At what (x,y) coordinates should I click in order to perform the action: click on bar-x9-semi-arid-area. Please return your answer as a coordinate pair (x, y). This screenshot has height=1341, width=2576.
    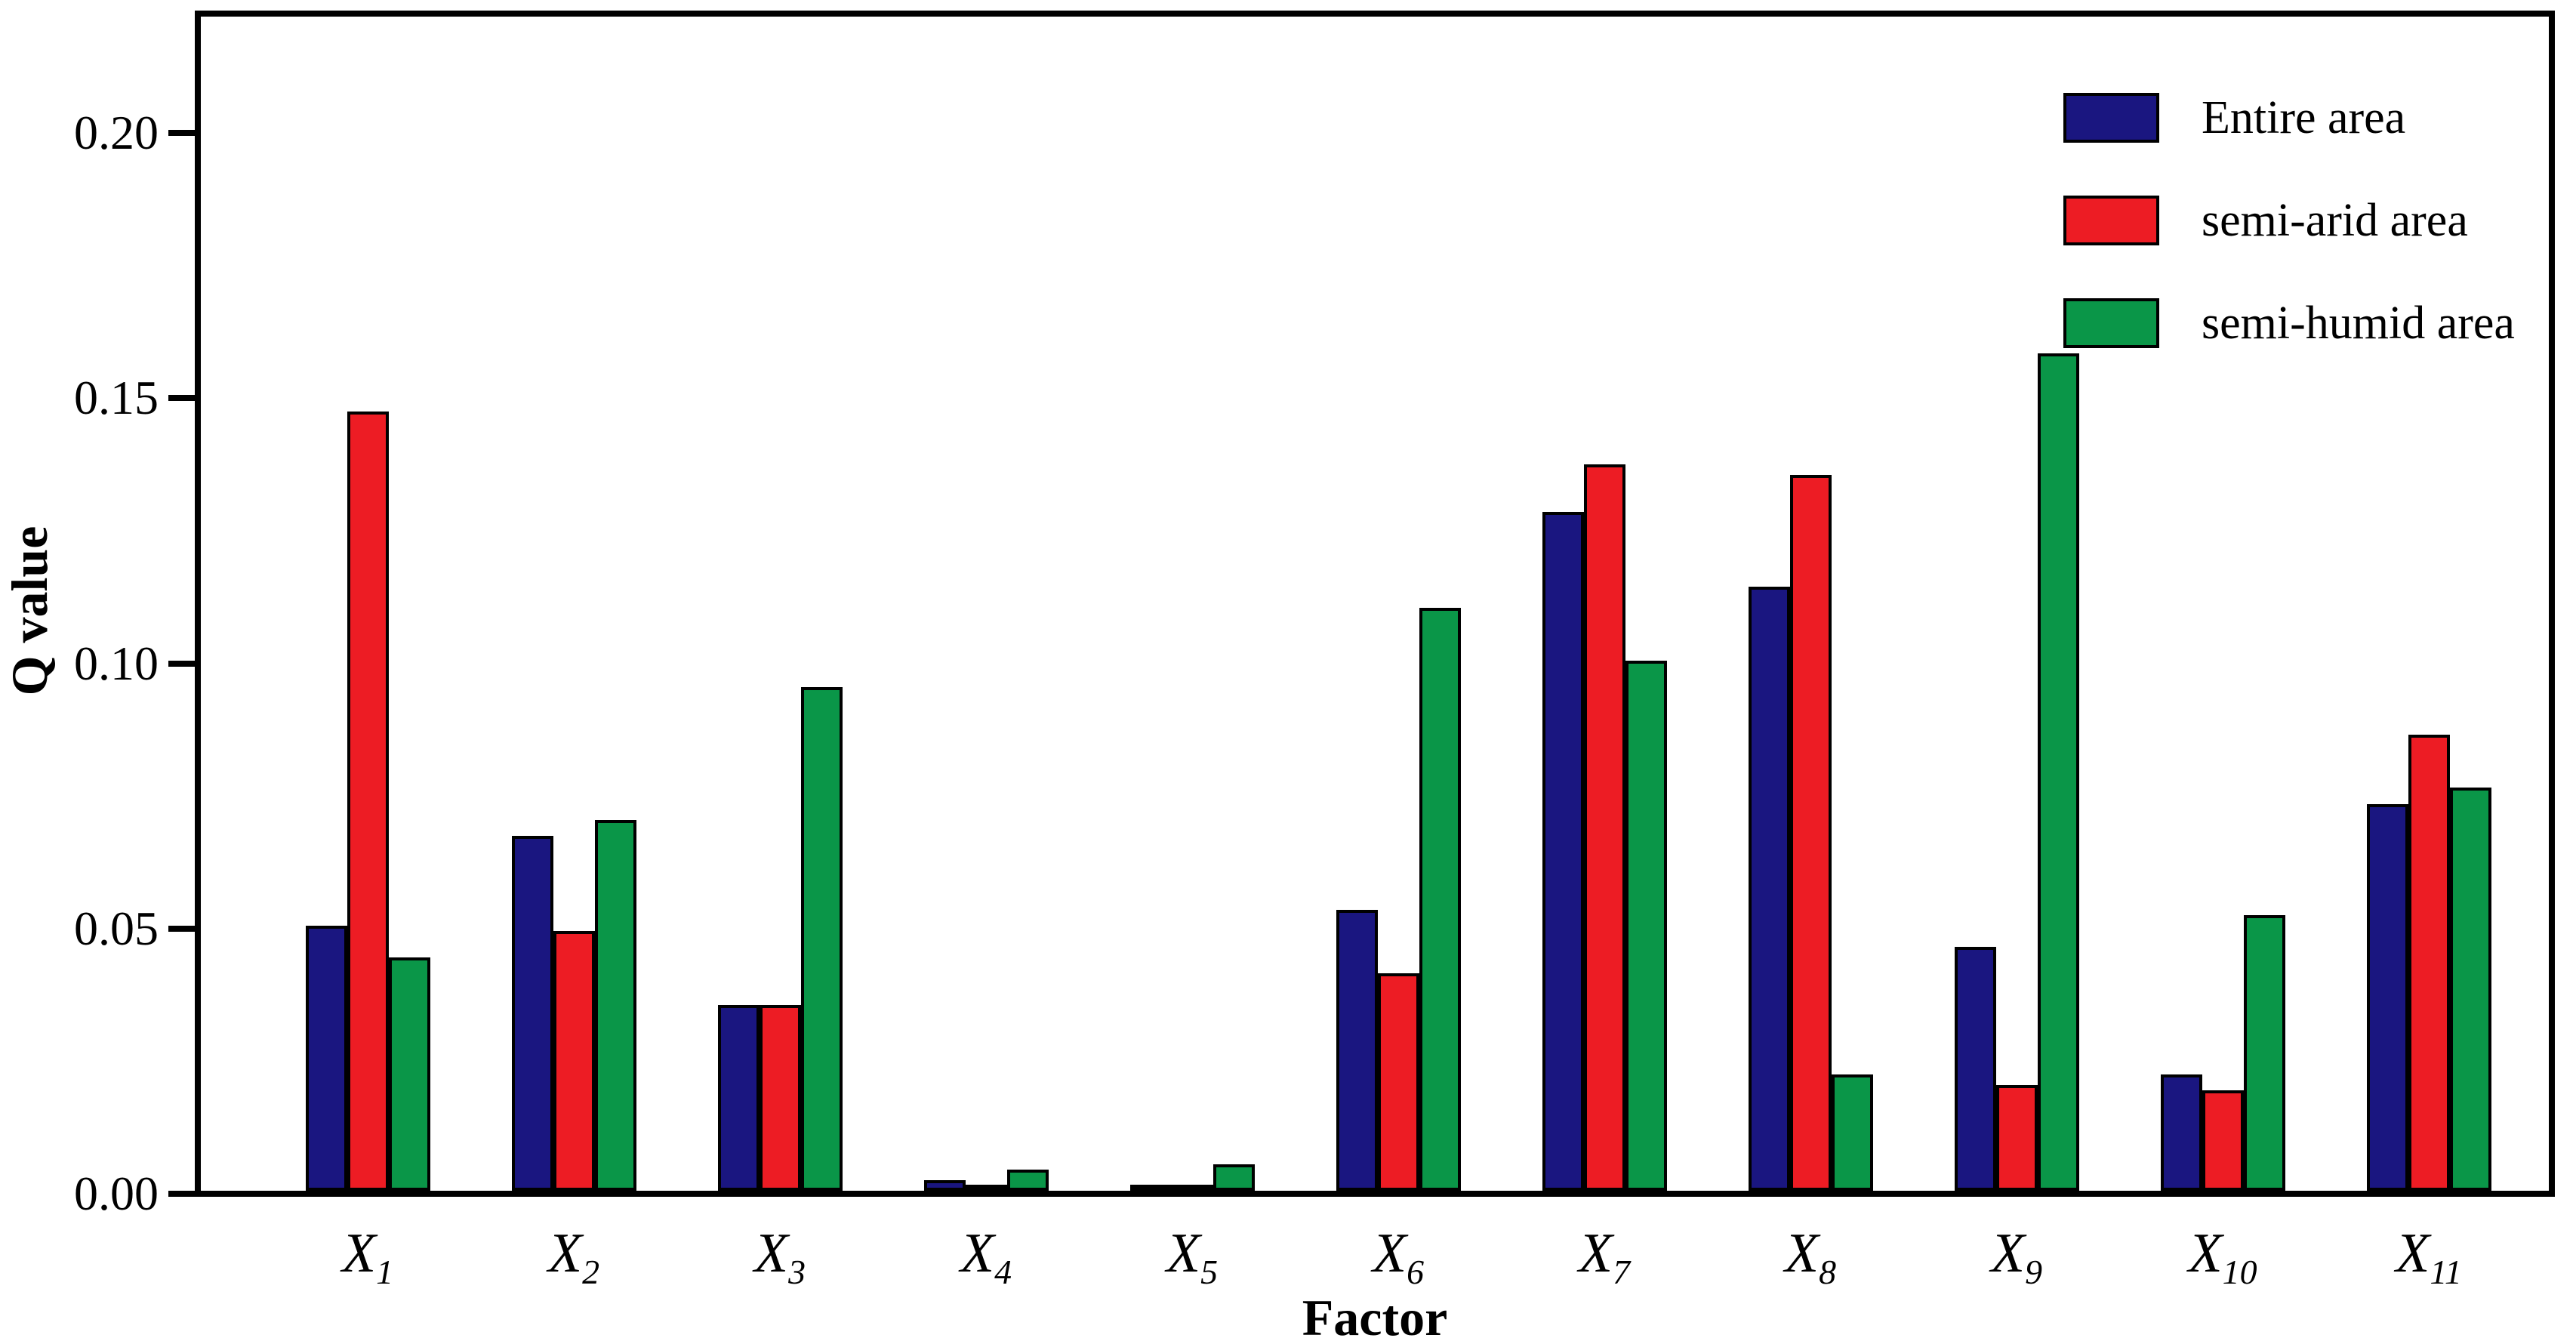
    Looking at the image, I should click on (2016, 1137).